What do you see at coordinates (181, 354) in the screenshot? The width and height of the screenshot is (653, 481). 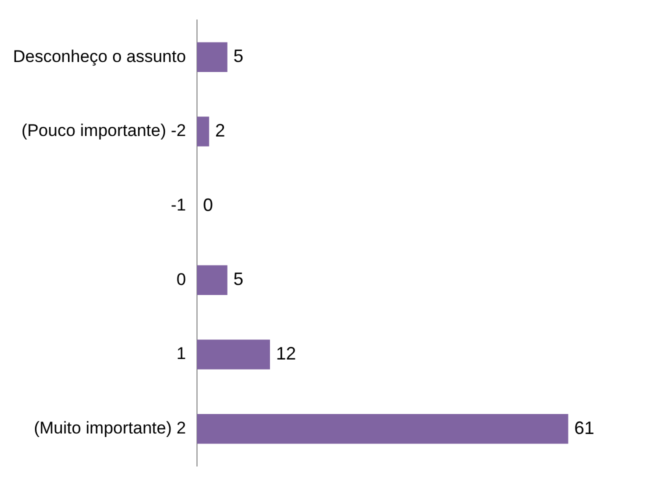 I see `y-tick-label: 1` at bounding box center [181, 354].